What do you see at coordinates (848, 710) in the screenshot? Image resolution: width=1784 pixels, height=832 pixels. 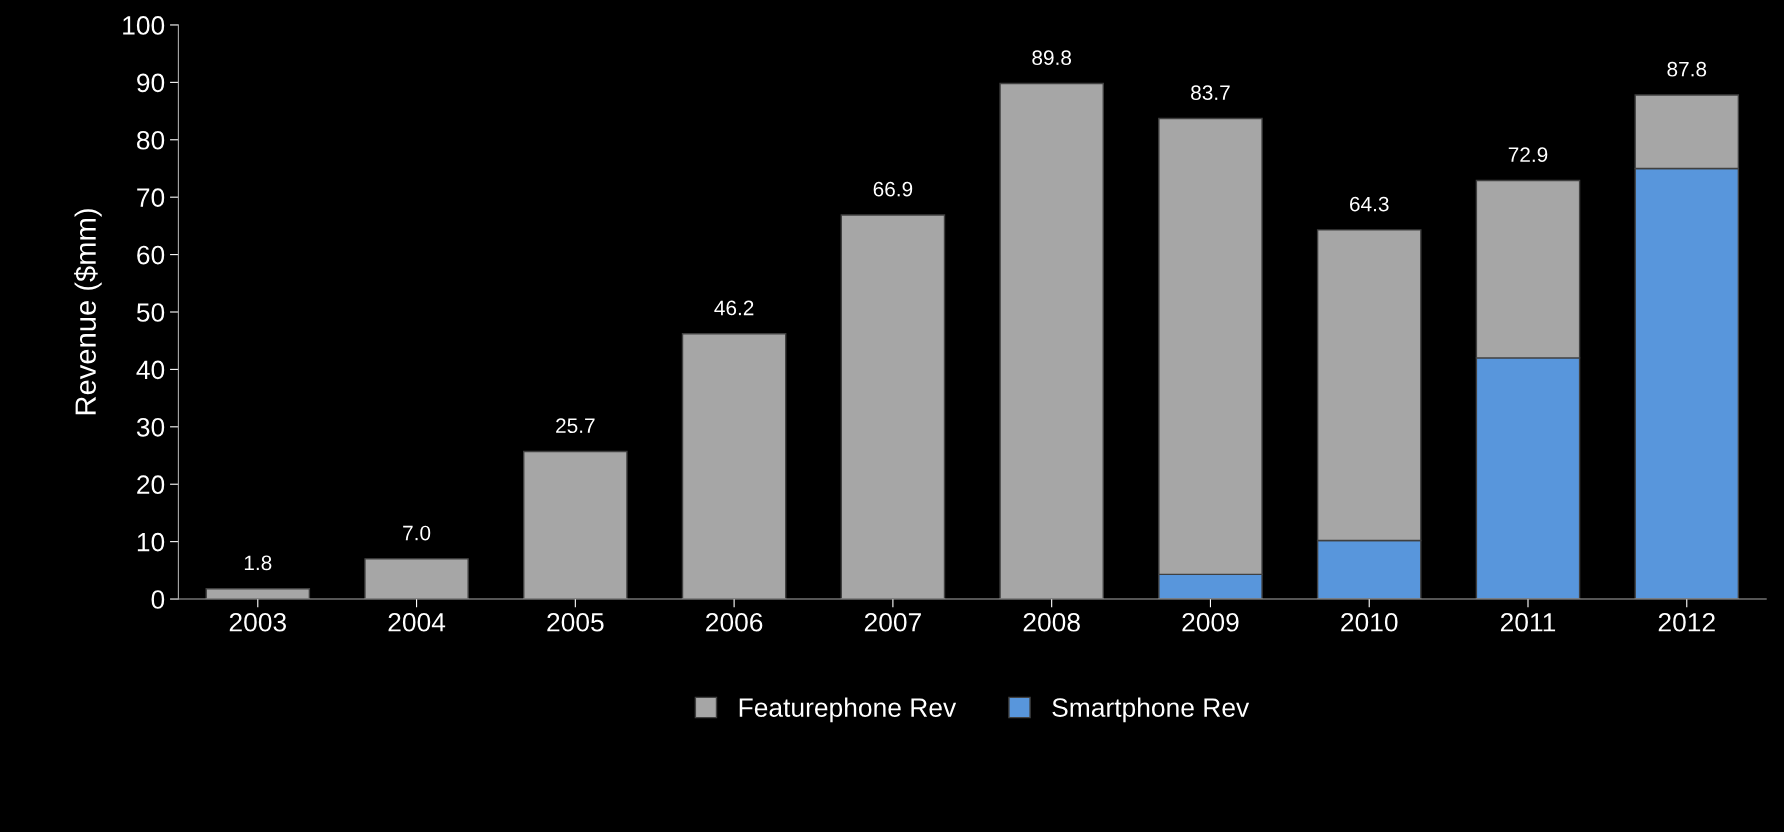 I see `legend-label: Featurephone Rev` at bounding box center [848, 710].